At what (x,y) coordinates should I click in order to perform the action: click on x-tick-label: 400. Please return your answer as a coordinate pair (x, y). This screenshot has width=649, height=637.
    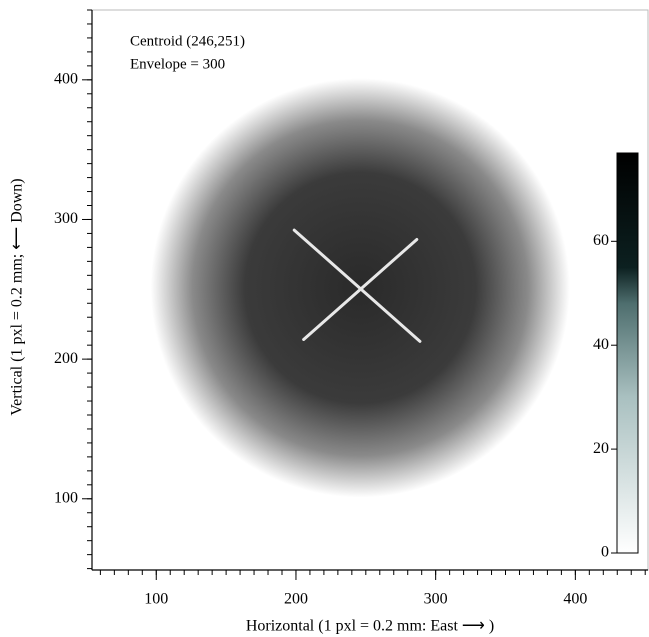
    Looking at the image, I should click on (575, 599).